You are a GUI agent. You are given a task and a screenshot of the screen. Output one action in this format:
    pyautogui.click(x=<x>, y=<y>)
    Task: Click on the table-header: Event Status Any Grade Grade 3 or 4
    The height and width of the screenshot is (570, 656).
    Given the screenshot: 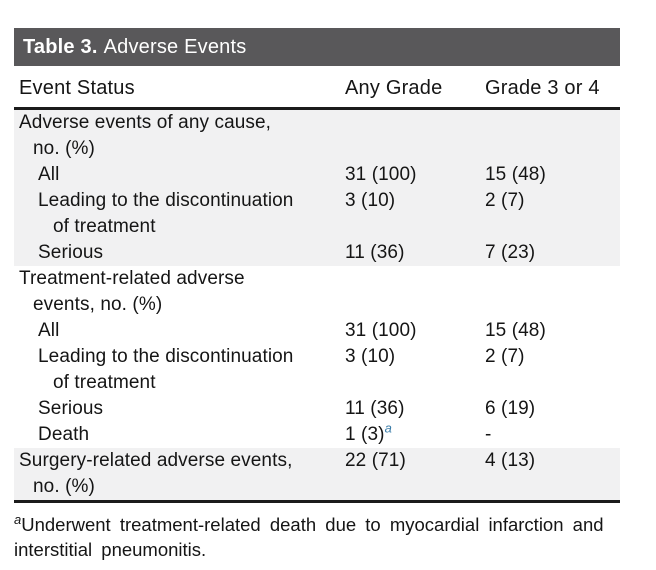 What is the action you would take?
    pyautogui.click(x=317, y=88)
    